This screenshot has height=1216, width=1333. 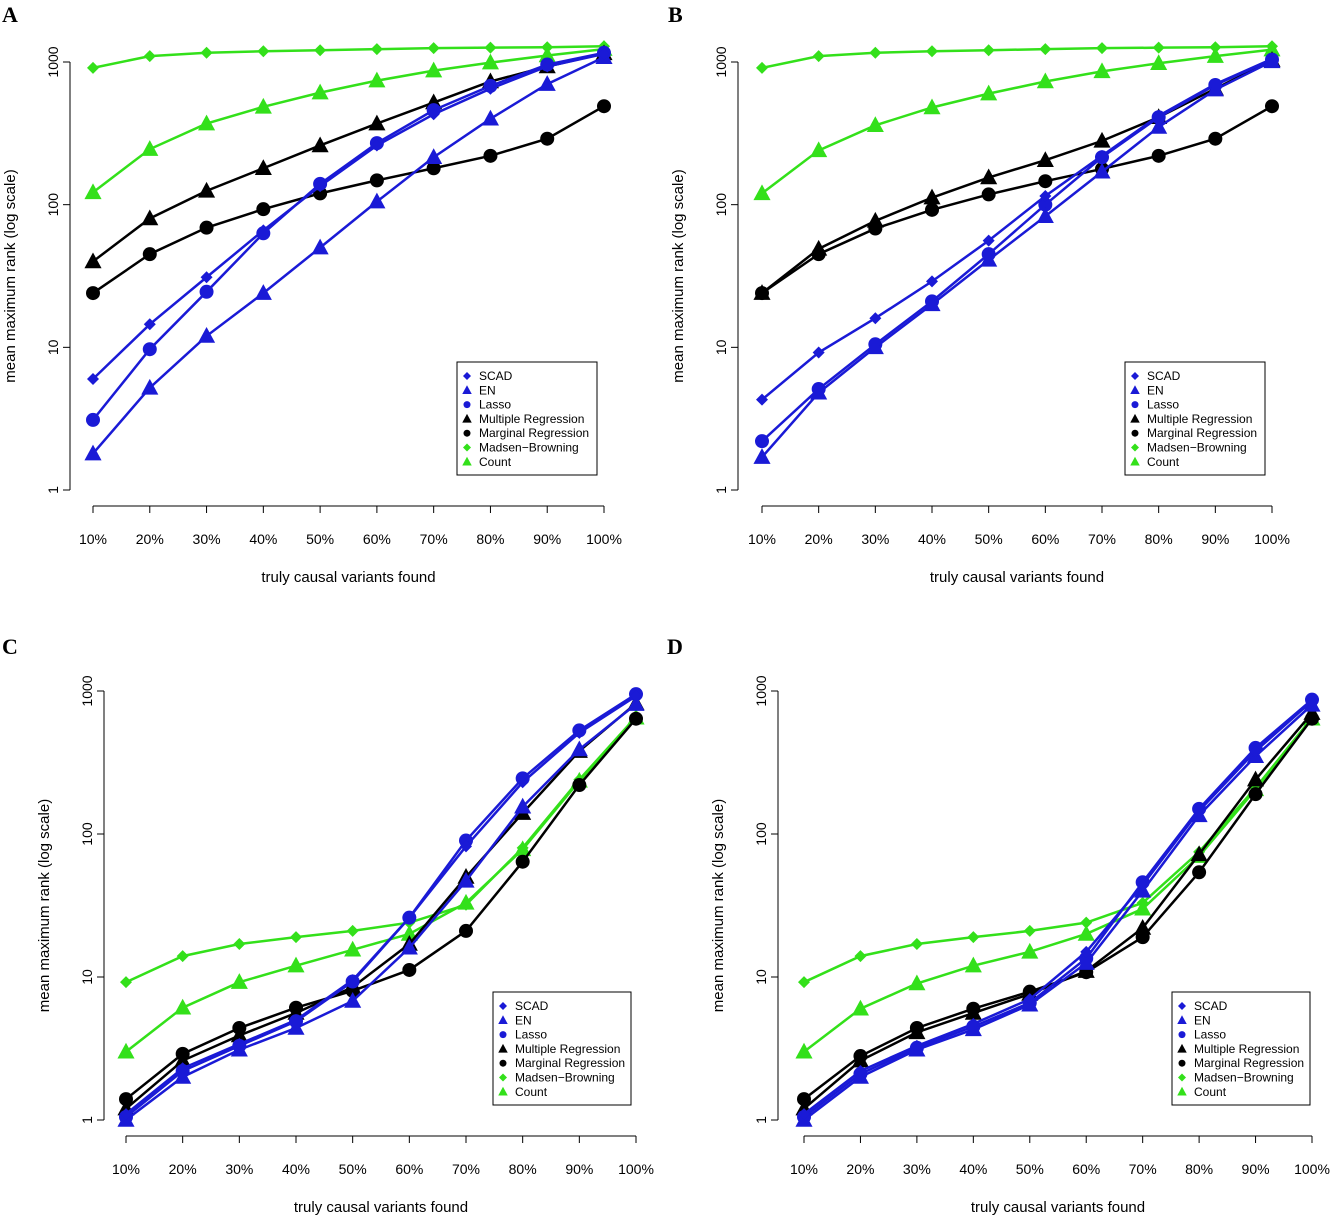 What do you see at coordinates (1244, 1078) in the screenshot?
I see `panel-d-legend-label: Madsen−Browning` at bounding box center [1244, 1078].